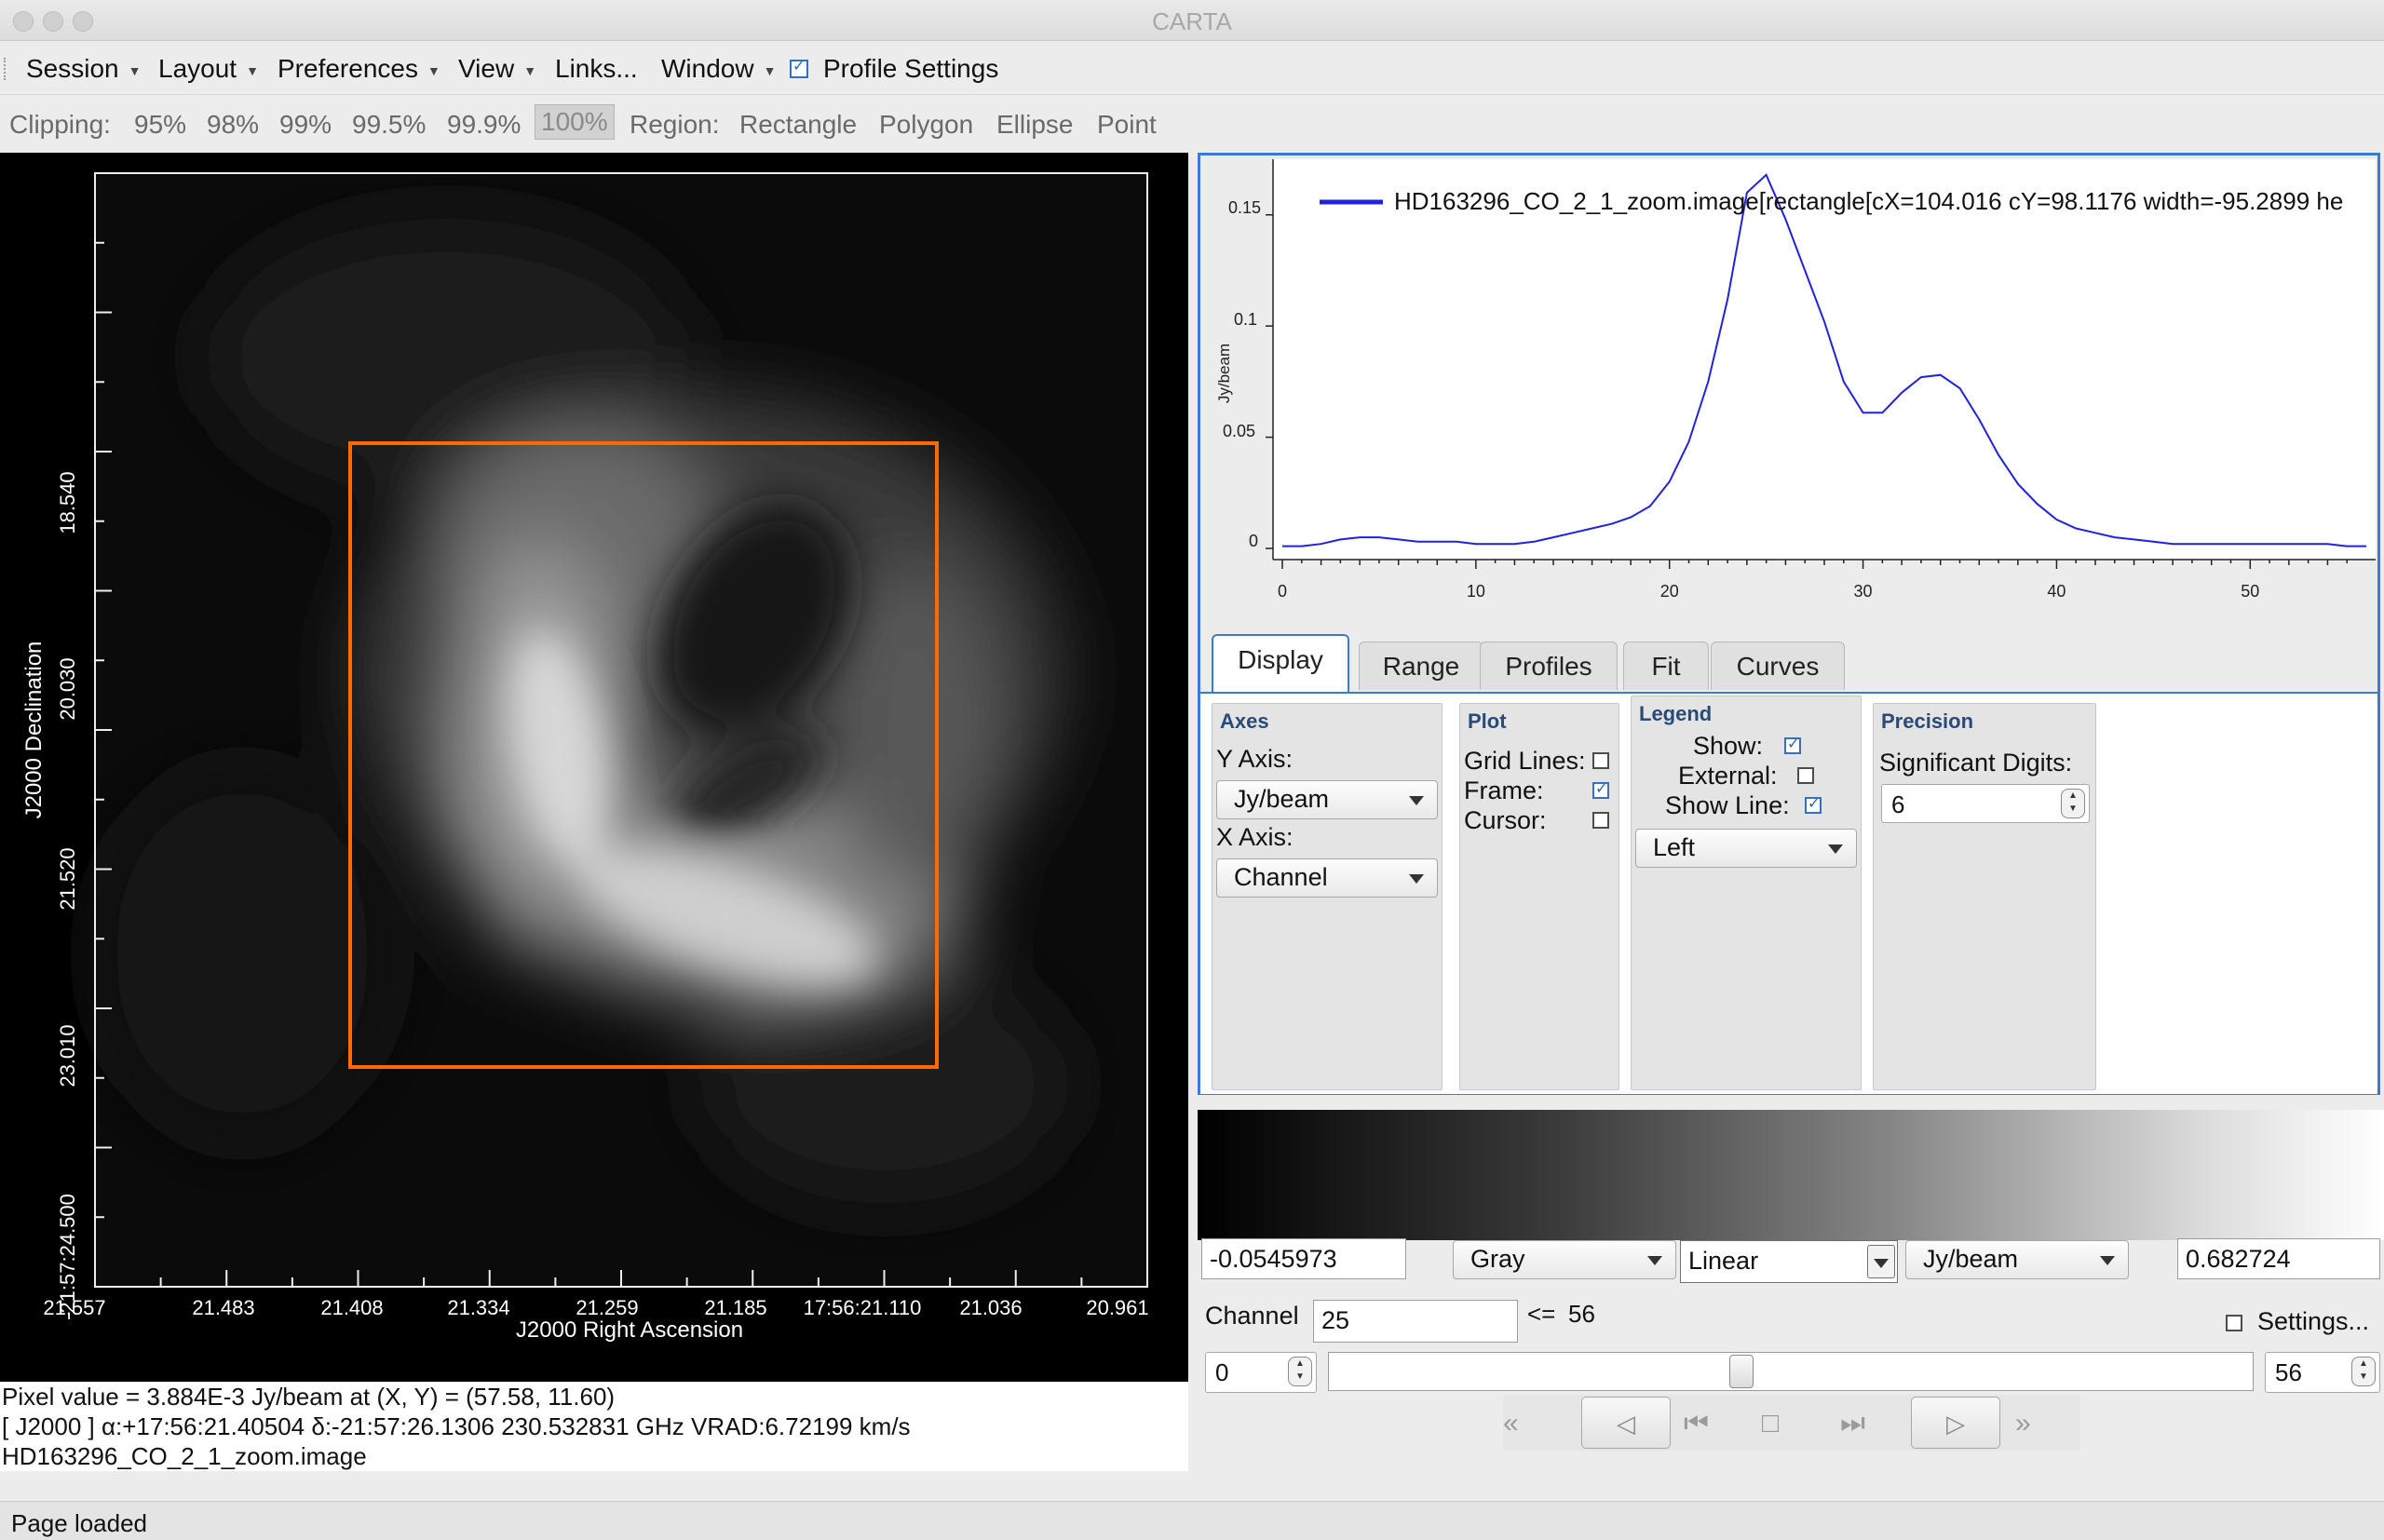 This screenshot has height=1540, width=2384. What do you see at coordinates (197, 69) in the screenshot?
I see `menu-layout-label: Layout` at bounding box center [197, 69].